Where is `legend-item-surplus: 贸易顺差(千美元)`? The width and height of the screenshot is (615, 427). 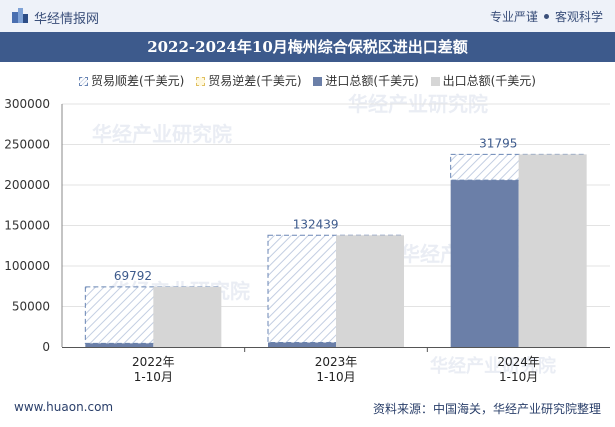
legend-item-surplus: 贸易顺差(千美元) is located at coordinates (131, 80).